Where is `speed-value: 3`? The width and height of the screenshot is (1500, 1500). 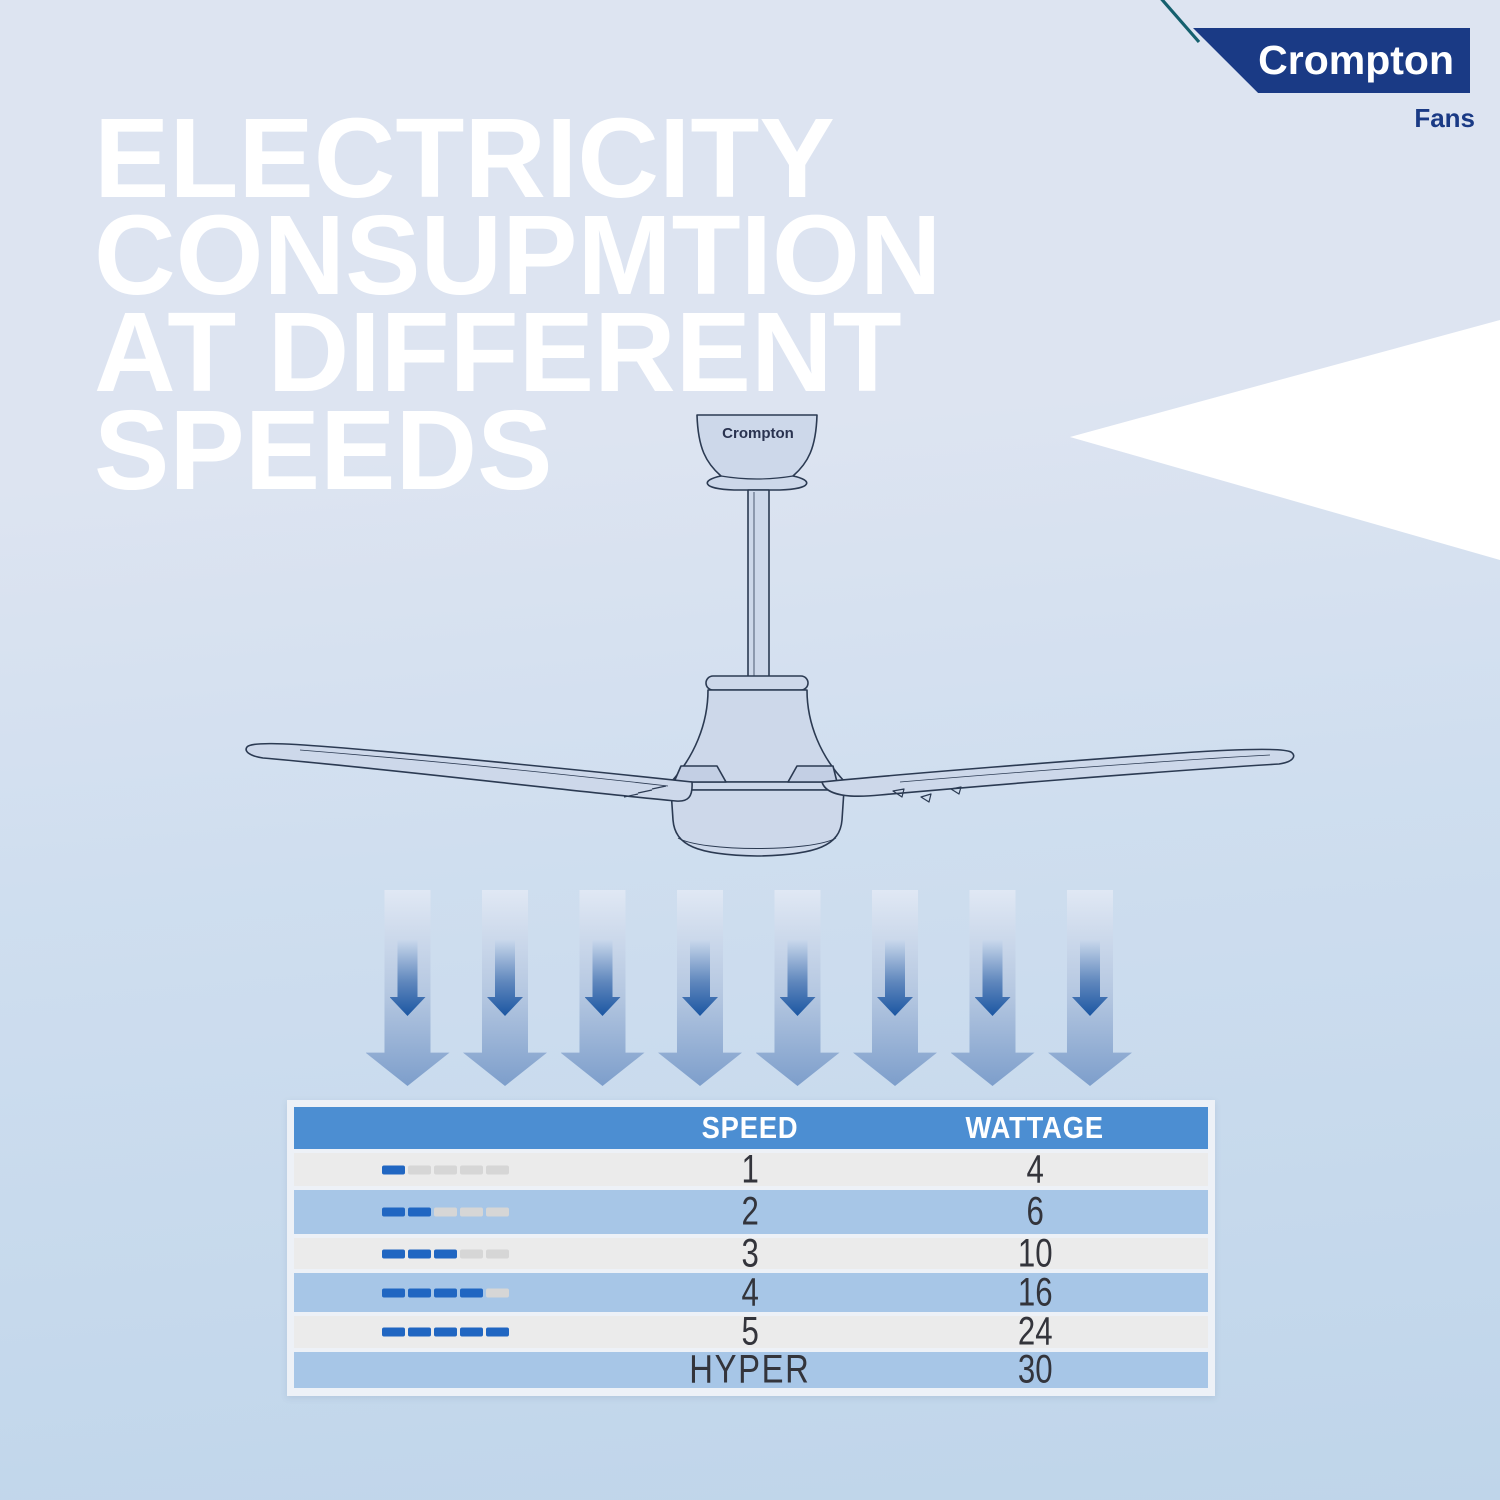
speed-value: 3 is located at coordinates (750, 1253).